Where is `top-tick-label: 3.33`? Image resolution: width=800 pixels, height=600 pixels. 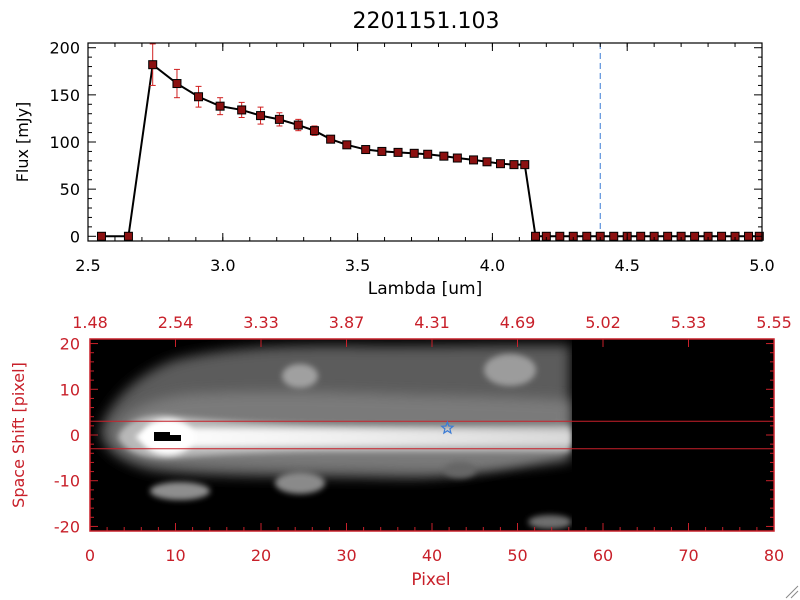 top-tick-label: 3.33 is located at coordinates (261, 322).